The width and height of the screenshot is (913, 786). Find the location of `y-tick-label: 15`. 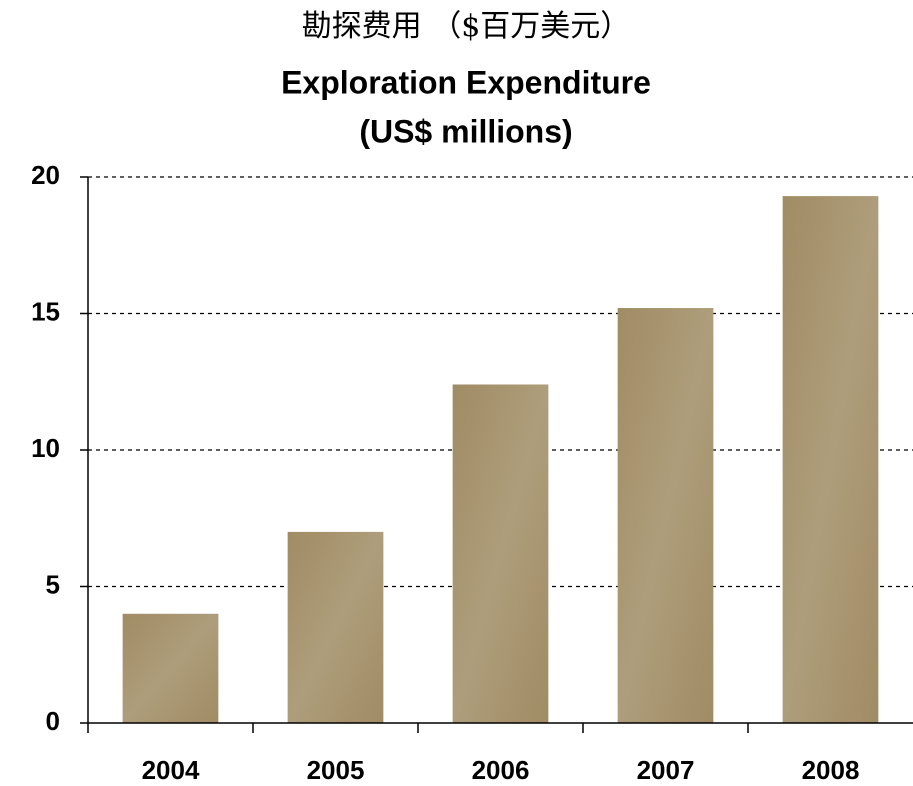

y-tick-label: 15 is located at coordinates (45, 311).